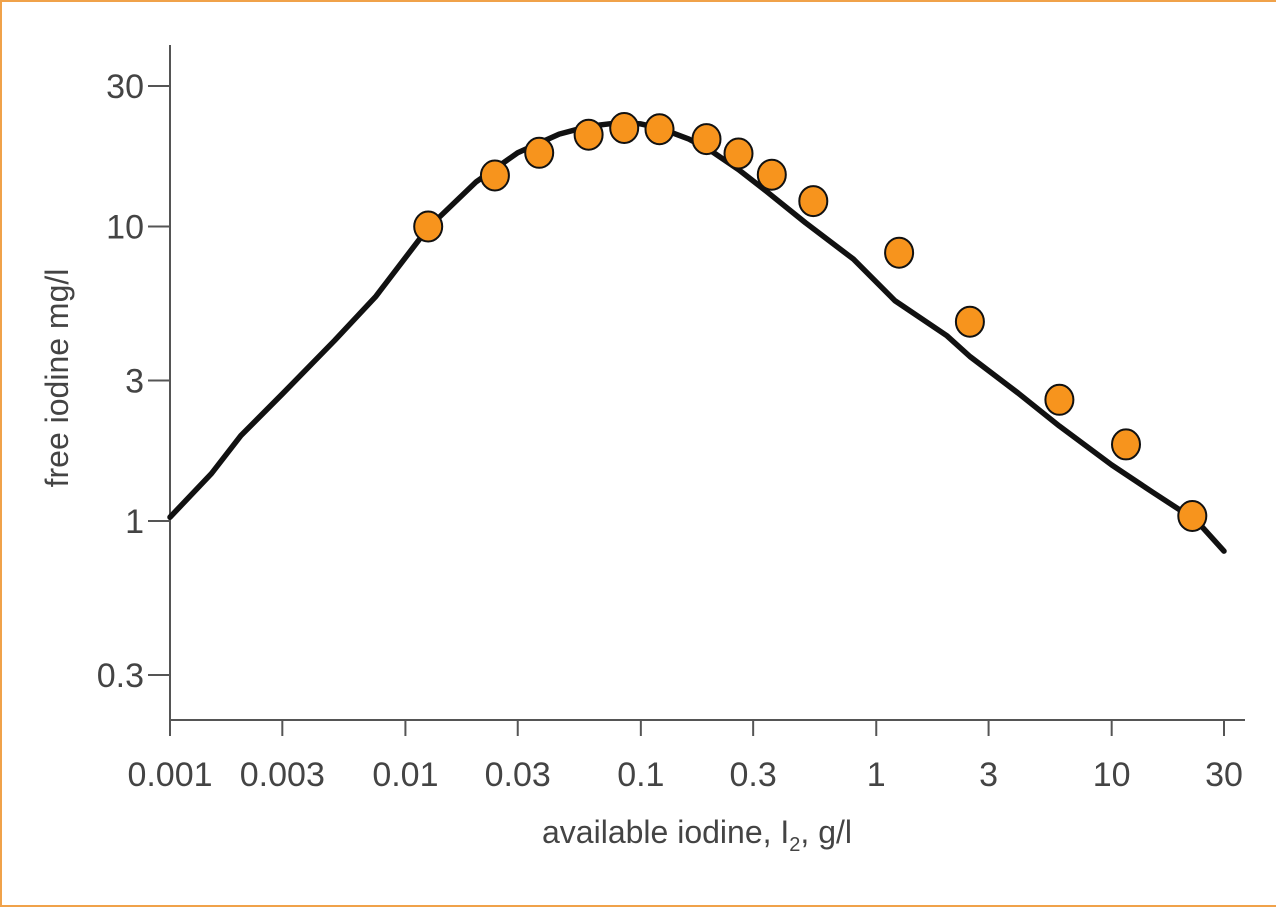 This screenshot has height=907, width=1276. What do you see at coordinates (125, 228) in the screenshot?
I see `y-tick-label: 10` at bounding box center [125, 228].